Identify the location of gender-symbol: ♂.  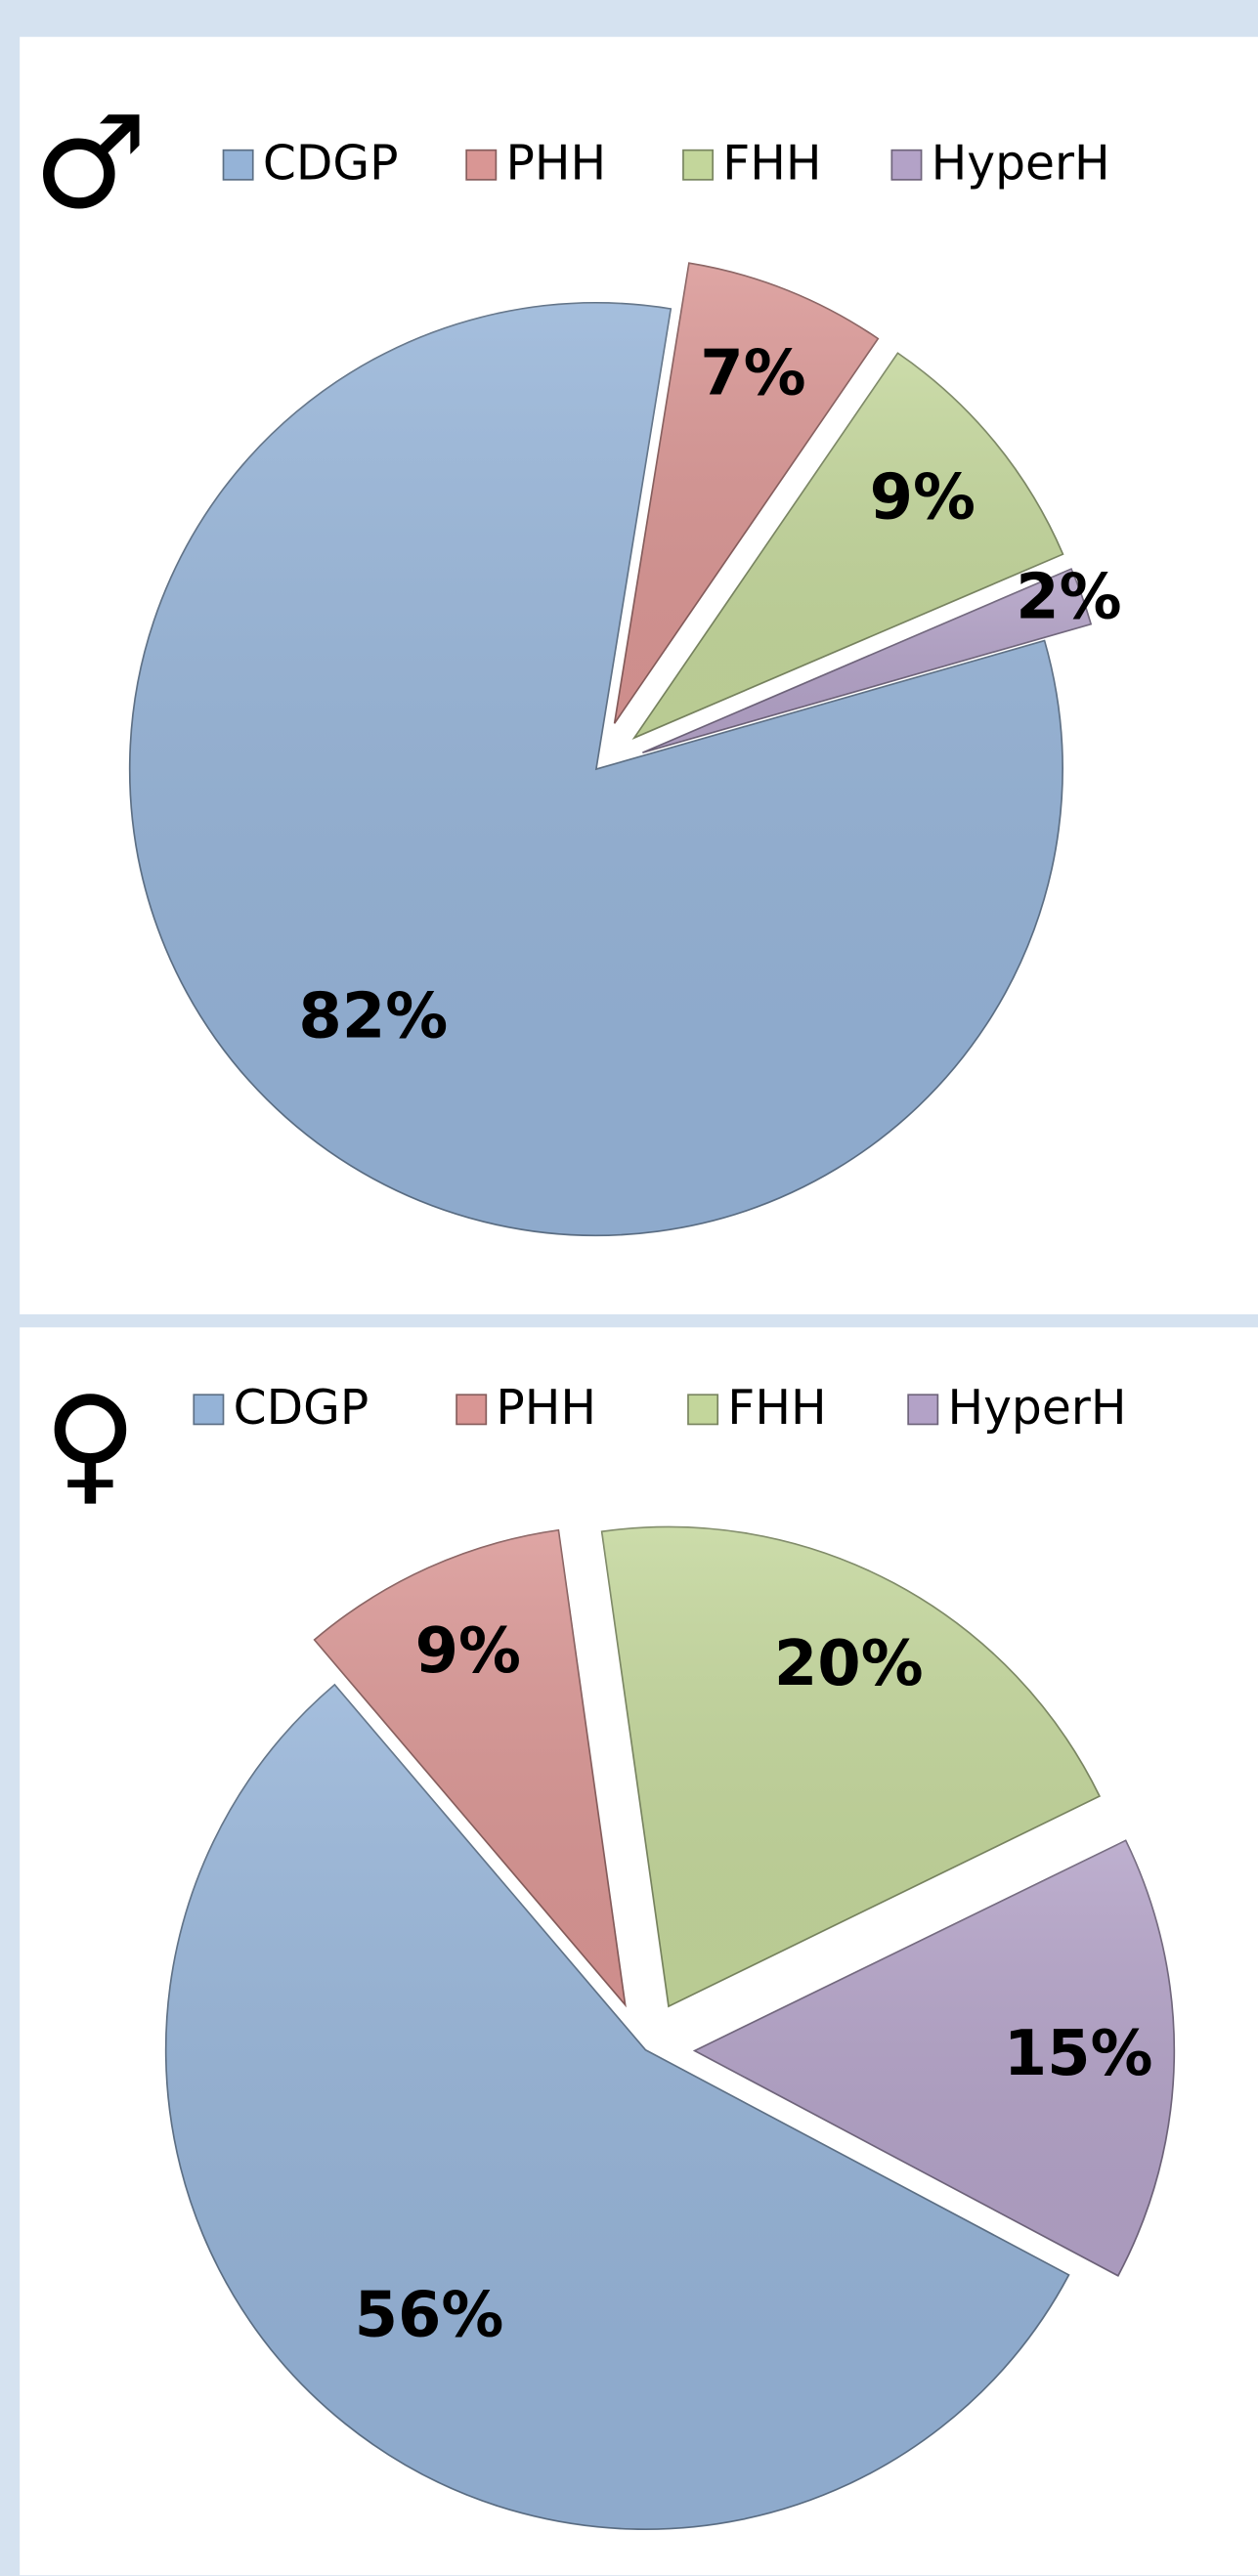
(91, 163).